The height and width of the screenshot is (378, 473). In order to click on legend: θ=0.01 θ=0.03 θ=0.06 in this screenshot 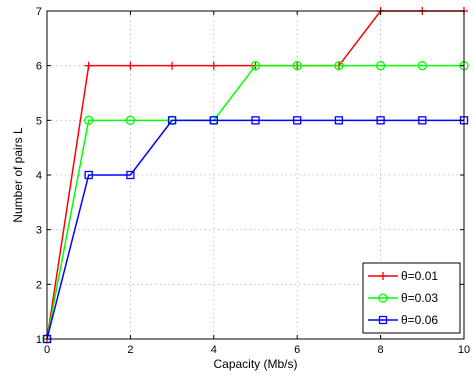, I will do `click(411, 298)`.